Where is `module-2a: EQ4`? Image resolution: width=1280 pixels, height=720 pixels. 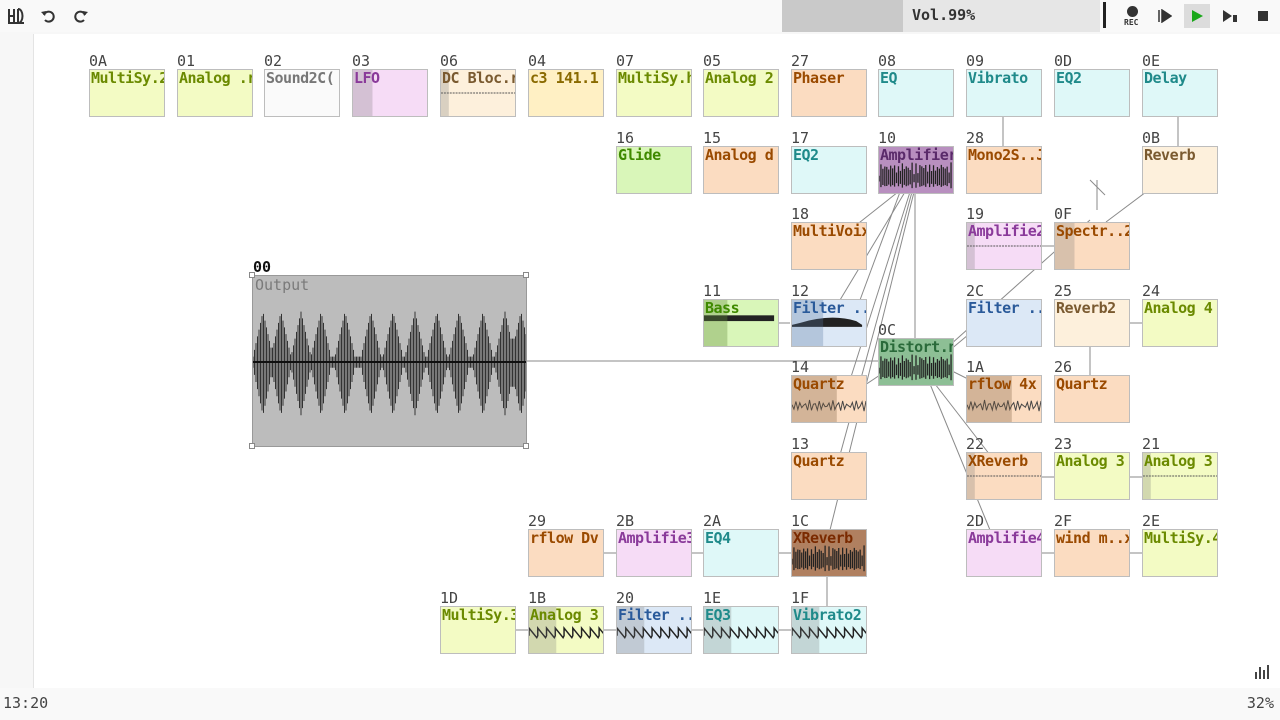
module-2a: EQ4 is located at coordinates (741, 553).